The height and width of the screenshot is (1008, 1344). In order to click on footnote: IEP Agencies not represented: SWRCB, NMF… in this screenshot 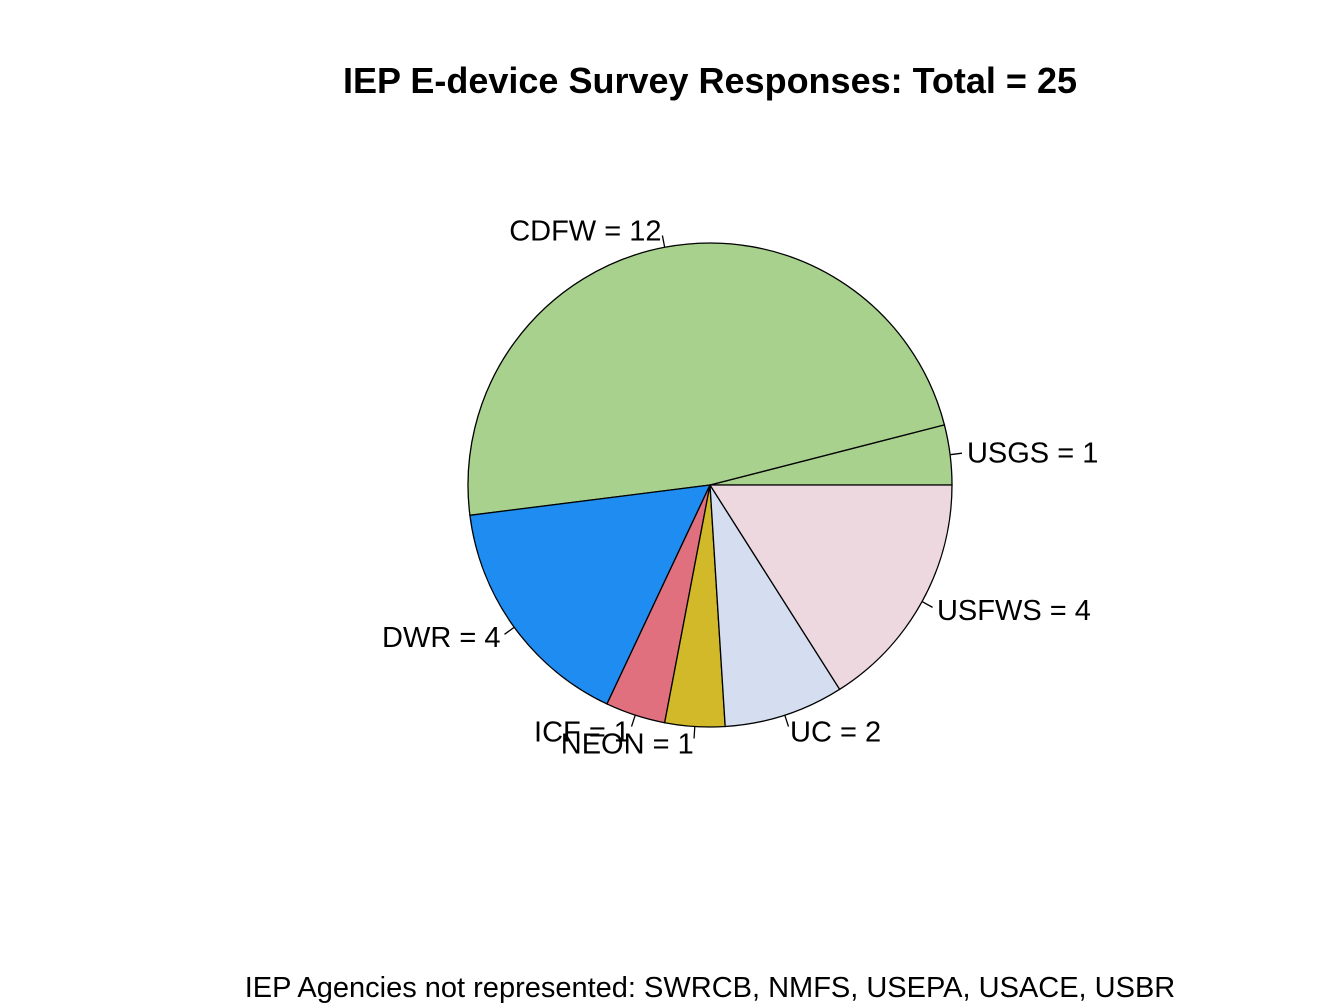, I will do `click(710, 988)`.